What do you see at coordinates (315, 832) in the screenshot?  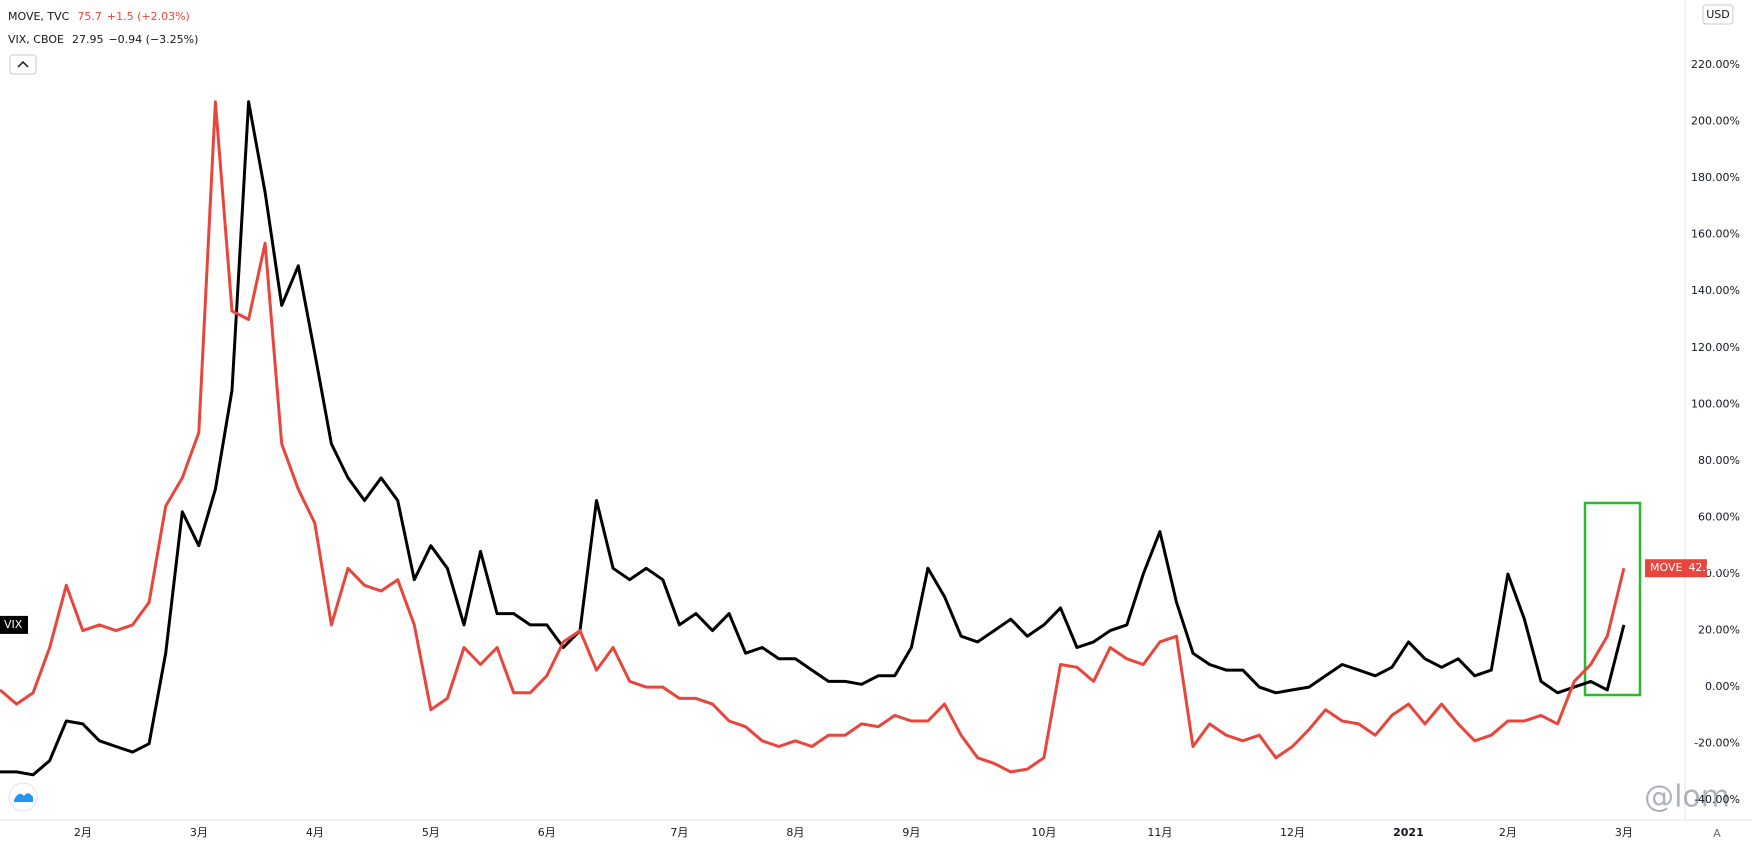 I see `x-tick-label: 4月` at bounding box center [315, 832].